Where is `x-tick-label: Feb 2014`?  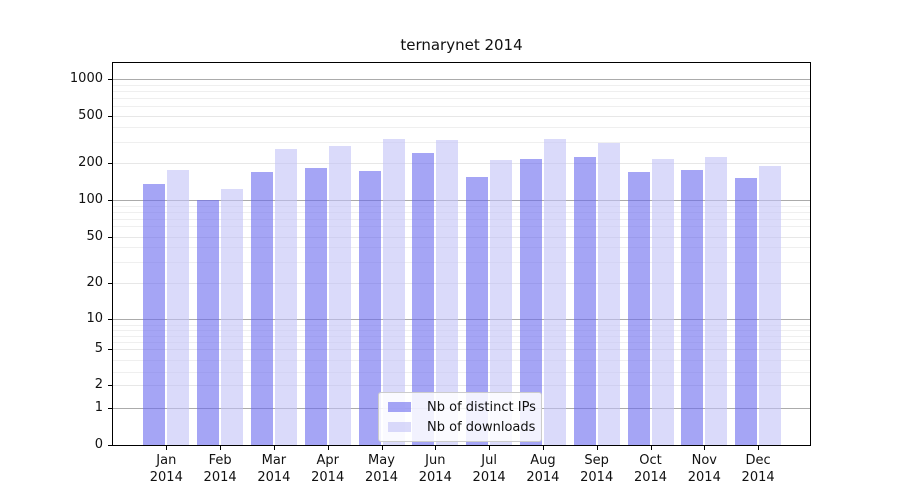
x-tick-label: Feb 2014 is located at coordinates (220, 469).